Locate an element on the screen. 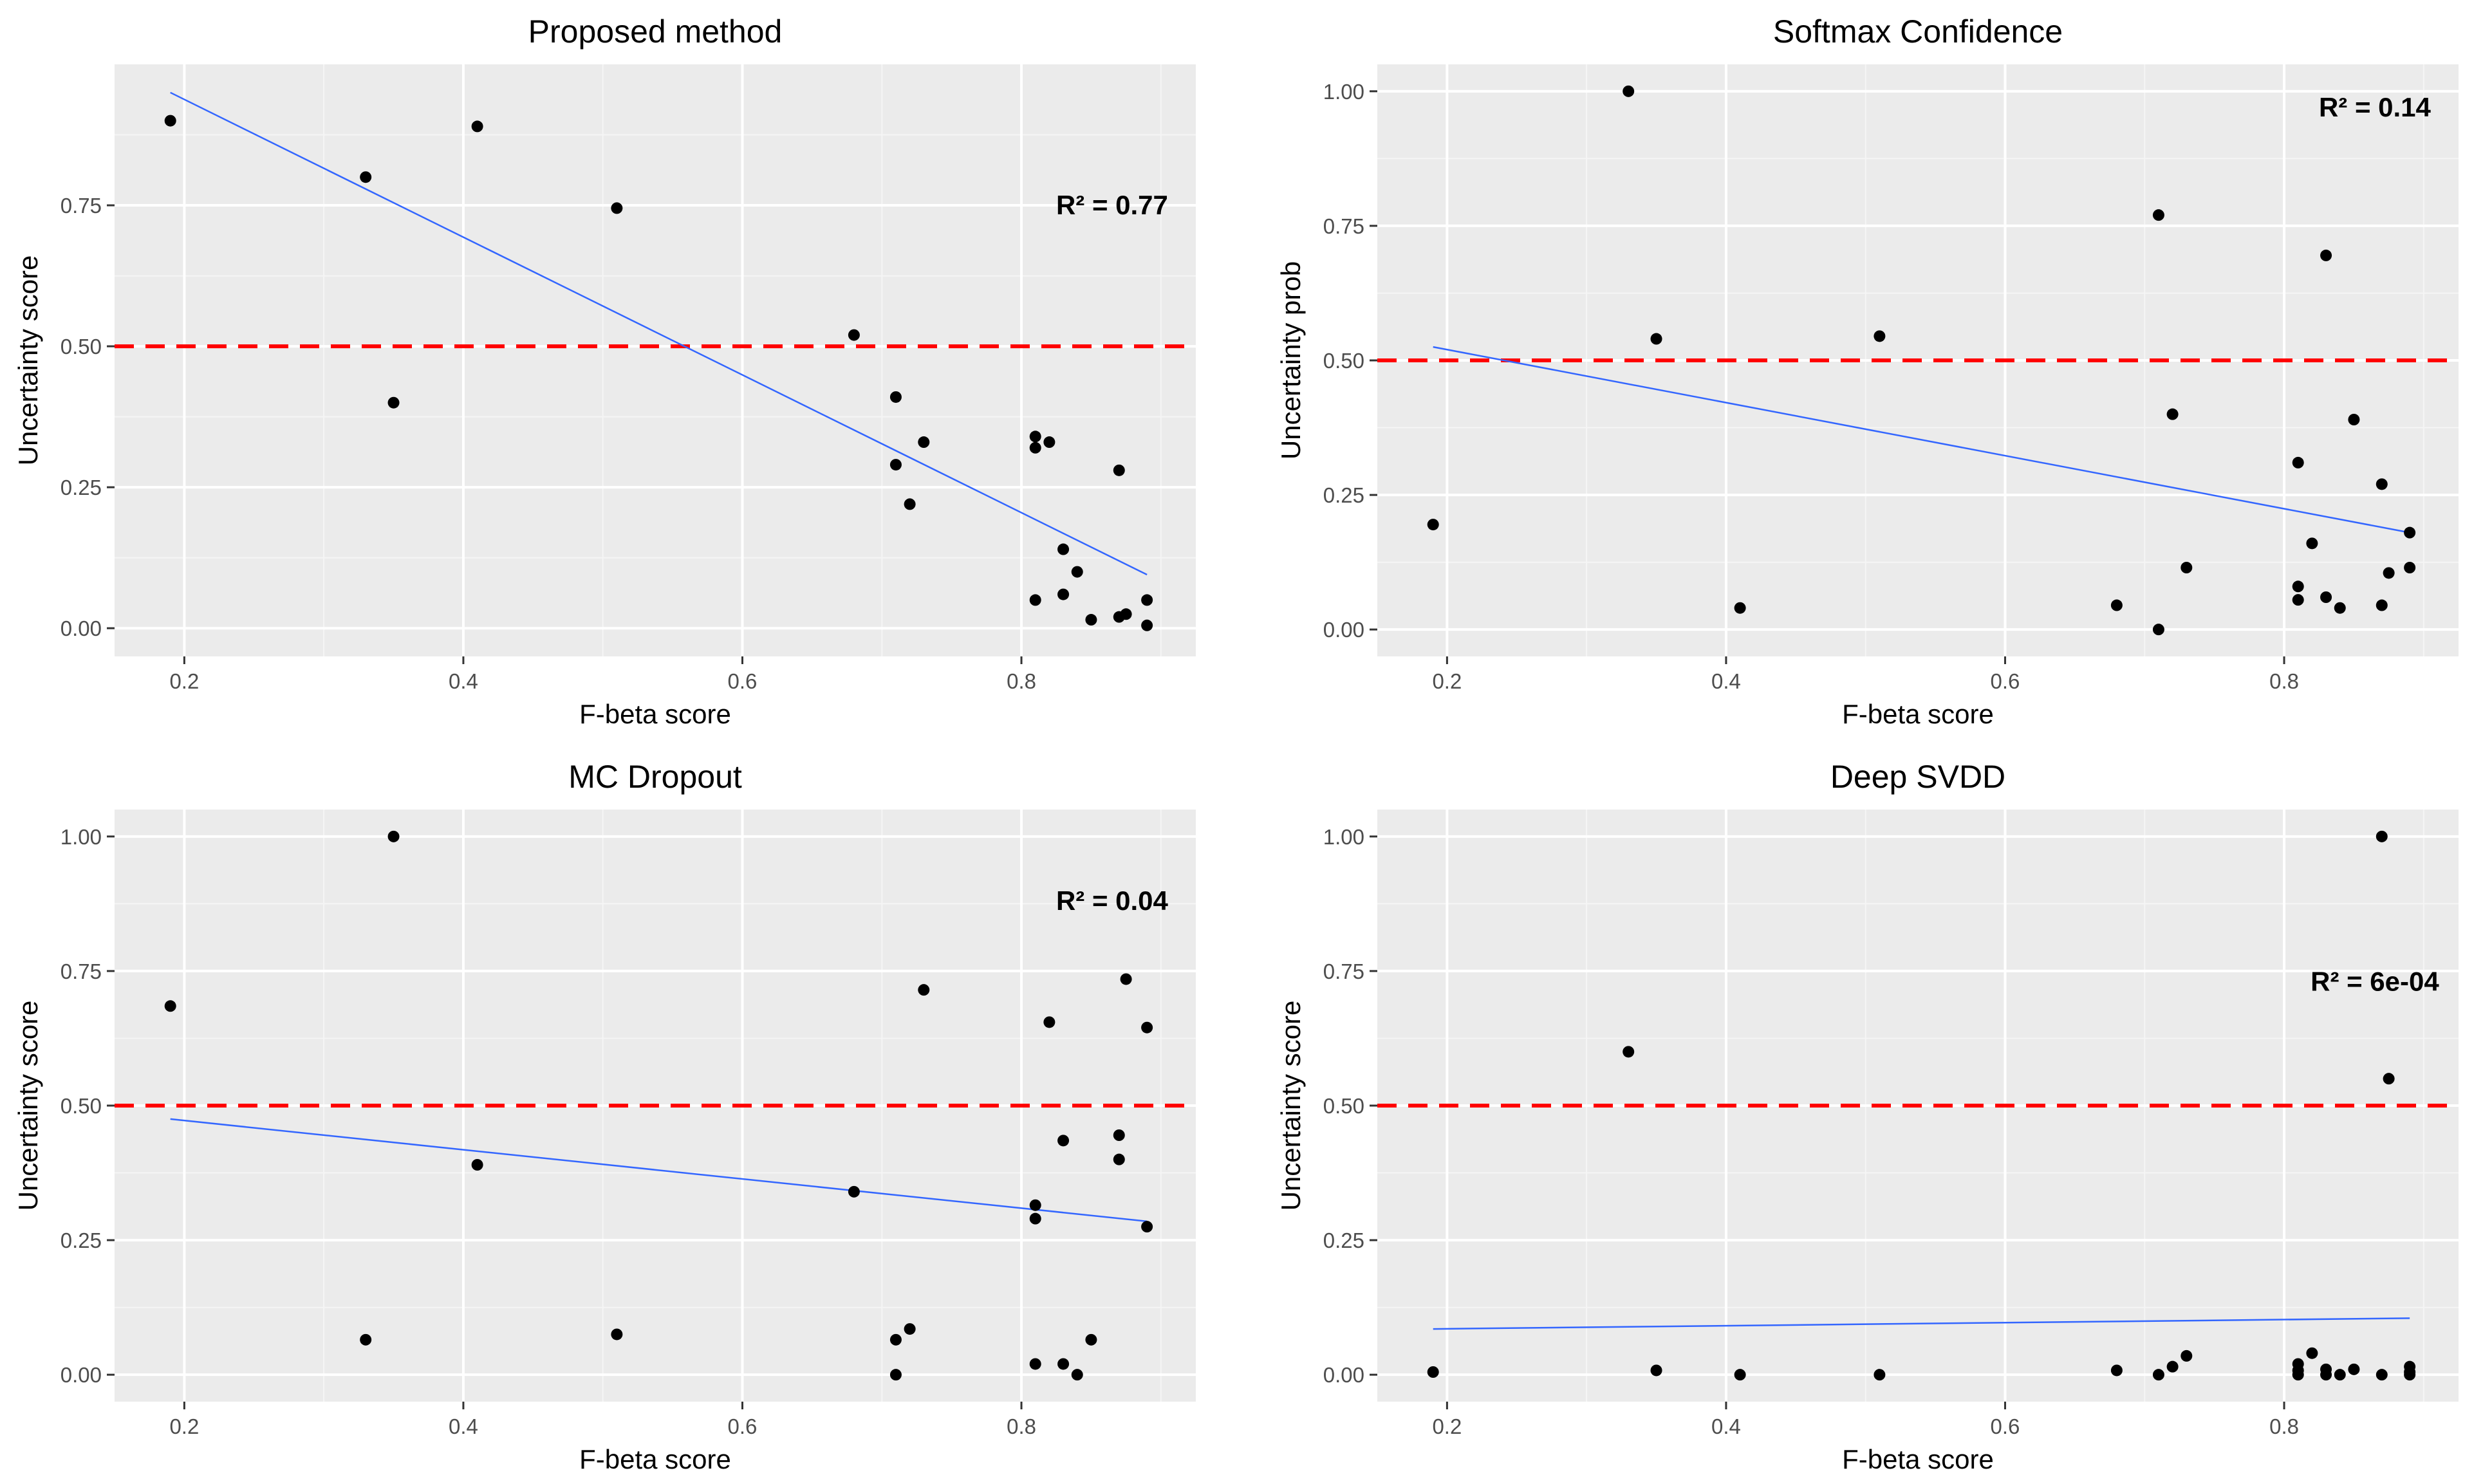  x-tick-label: 0.2 is located at coordinates (1447, 1426).